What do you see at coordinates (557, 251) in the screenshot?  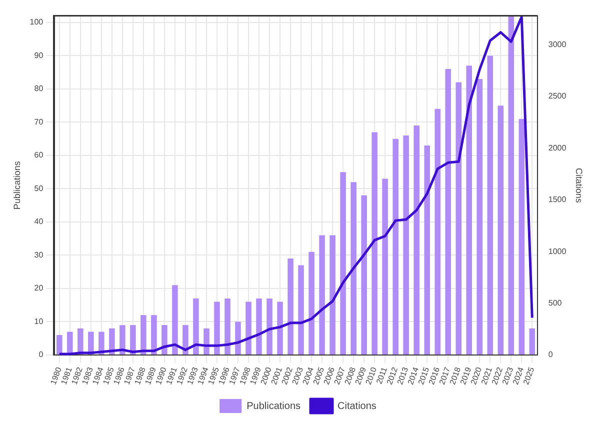 I see `y2-tick-label: 1000` at bounding box center [557, 251].